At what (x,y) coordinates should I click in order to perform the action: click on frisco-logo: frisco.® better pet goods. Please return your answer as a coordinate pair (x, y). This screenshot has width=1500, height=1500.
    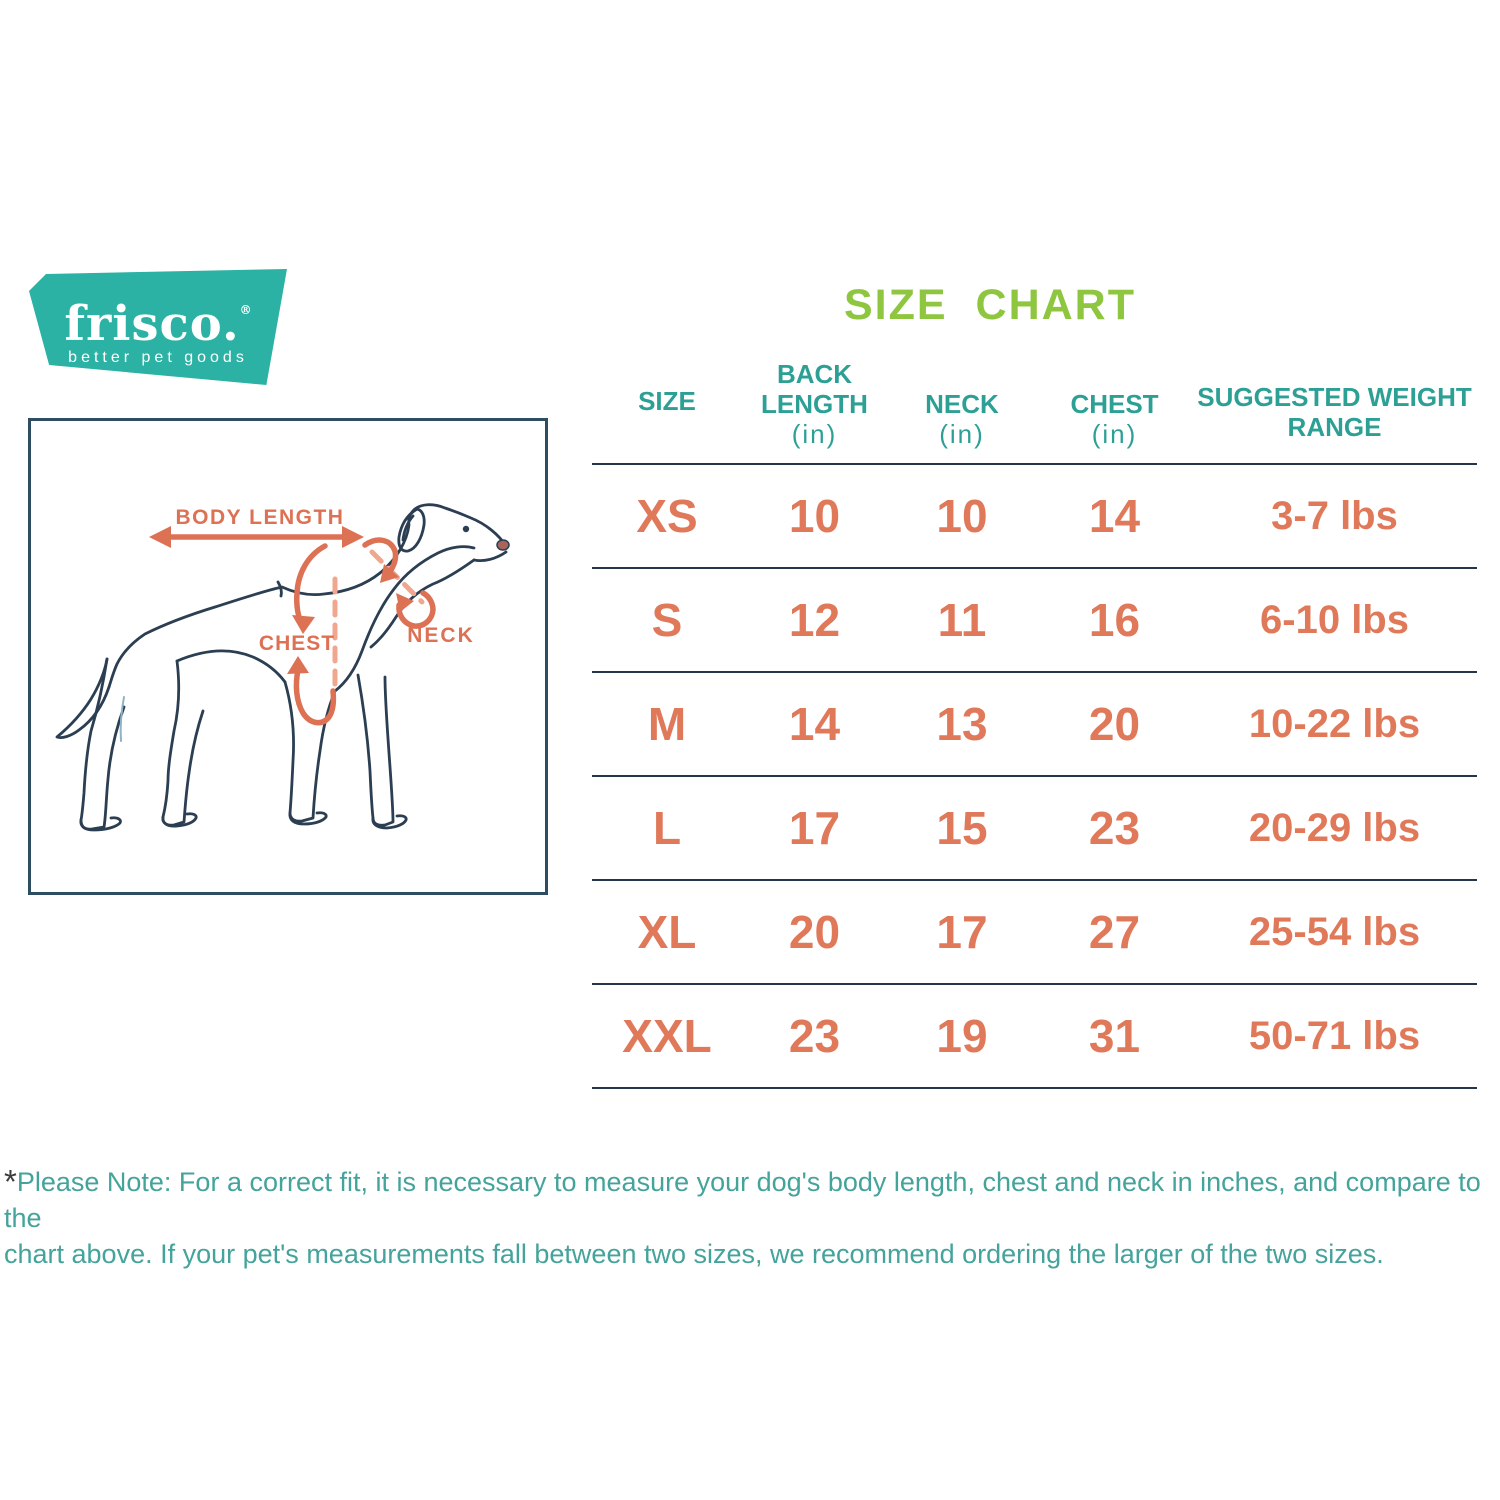
    Looking at the image, I should click on (158, 327).